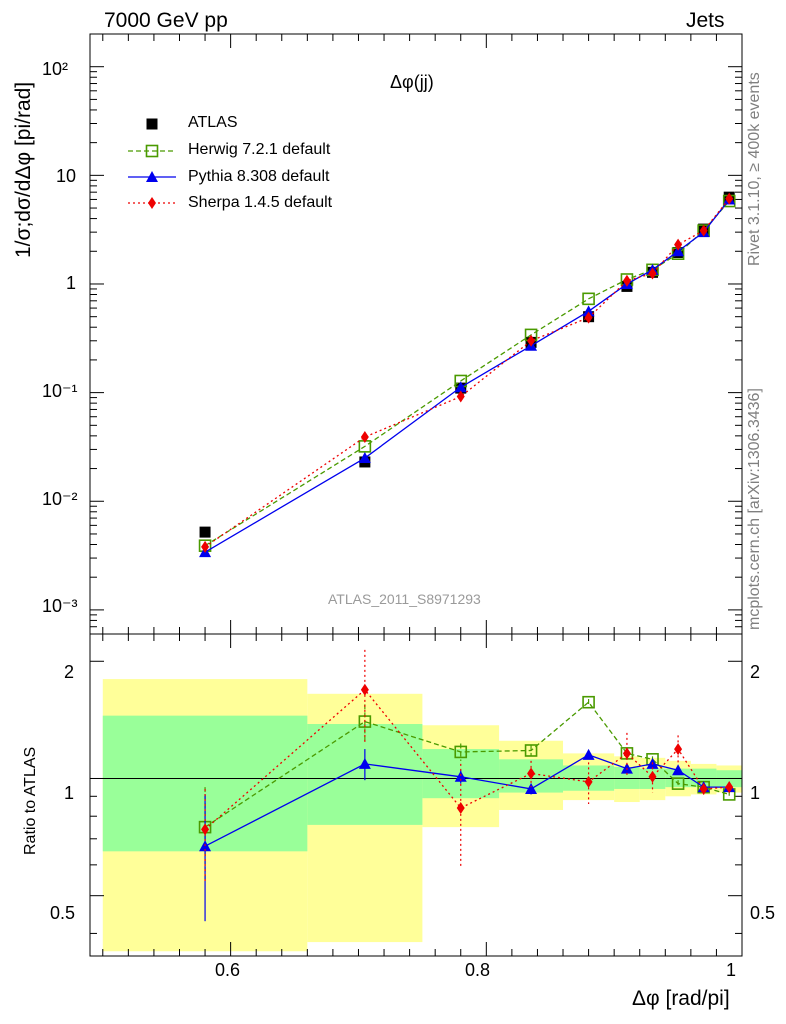 This screenshot has width=786, height=1024. What do you see at coordinates (412, 82) in the screenshot?
I see `chart-title: Δφ(jj)` at bounding box center [412, 82].